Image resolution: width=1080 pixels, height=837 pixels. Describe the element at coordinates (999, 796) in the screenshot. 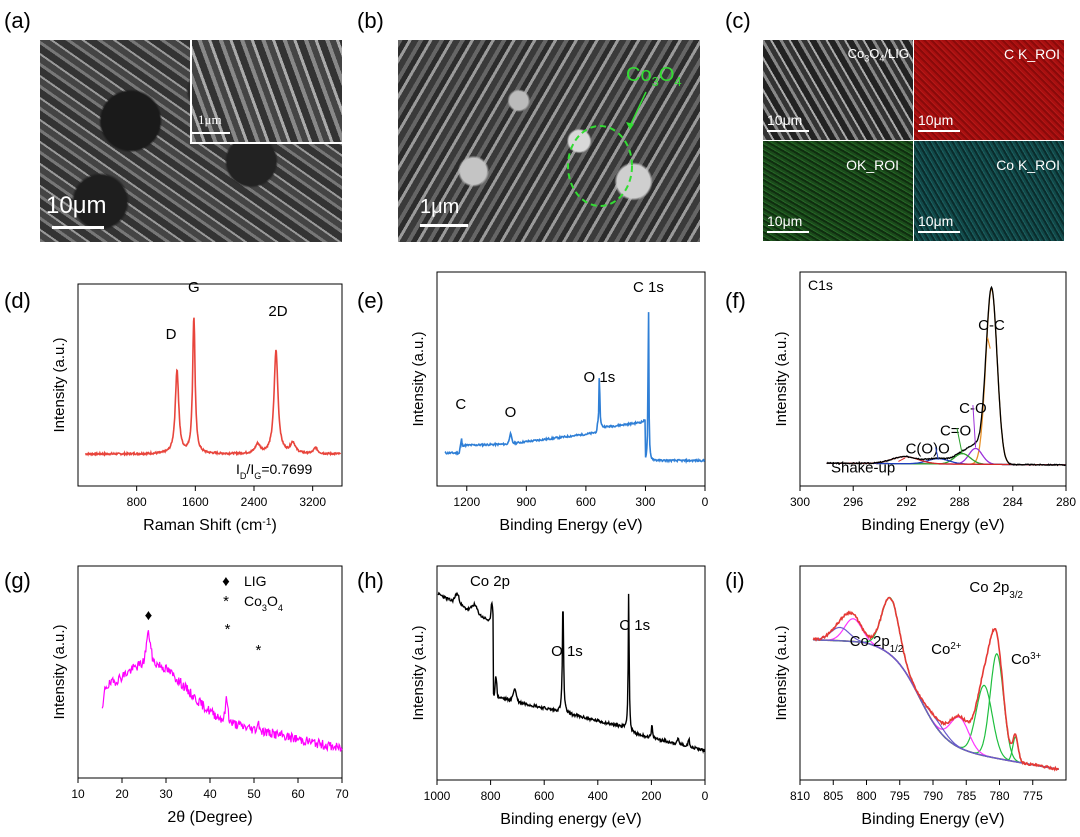

I see `x-tick-label-i-6: 780` at that location.